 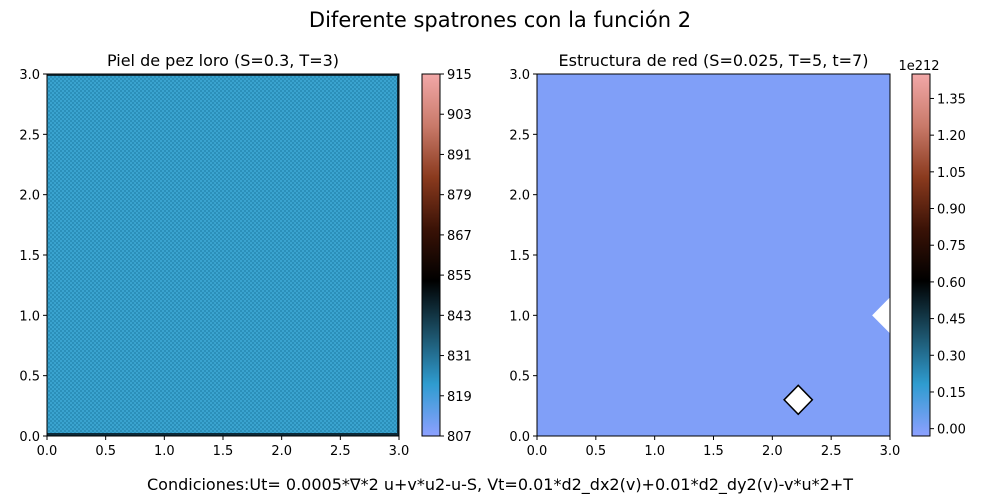 What do you see at coordinates (951, 210) in the screenshot?
I see `colorbar-tick-label: 0.90` at bounding box center [951, 210].